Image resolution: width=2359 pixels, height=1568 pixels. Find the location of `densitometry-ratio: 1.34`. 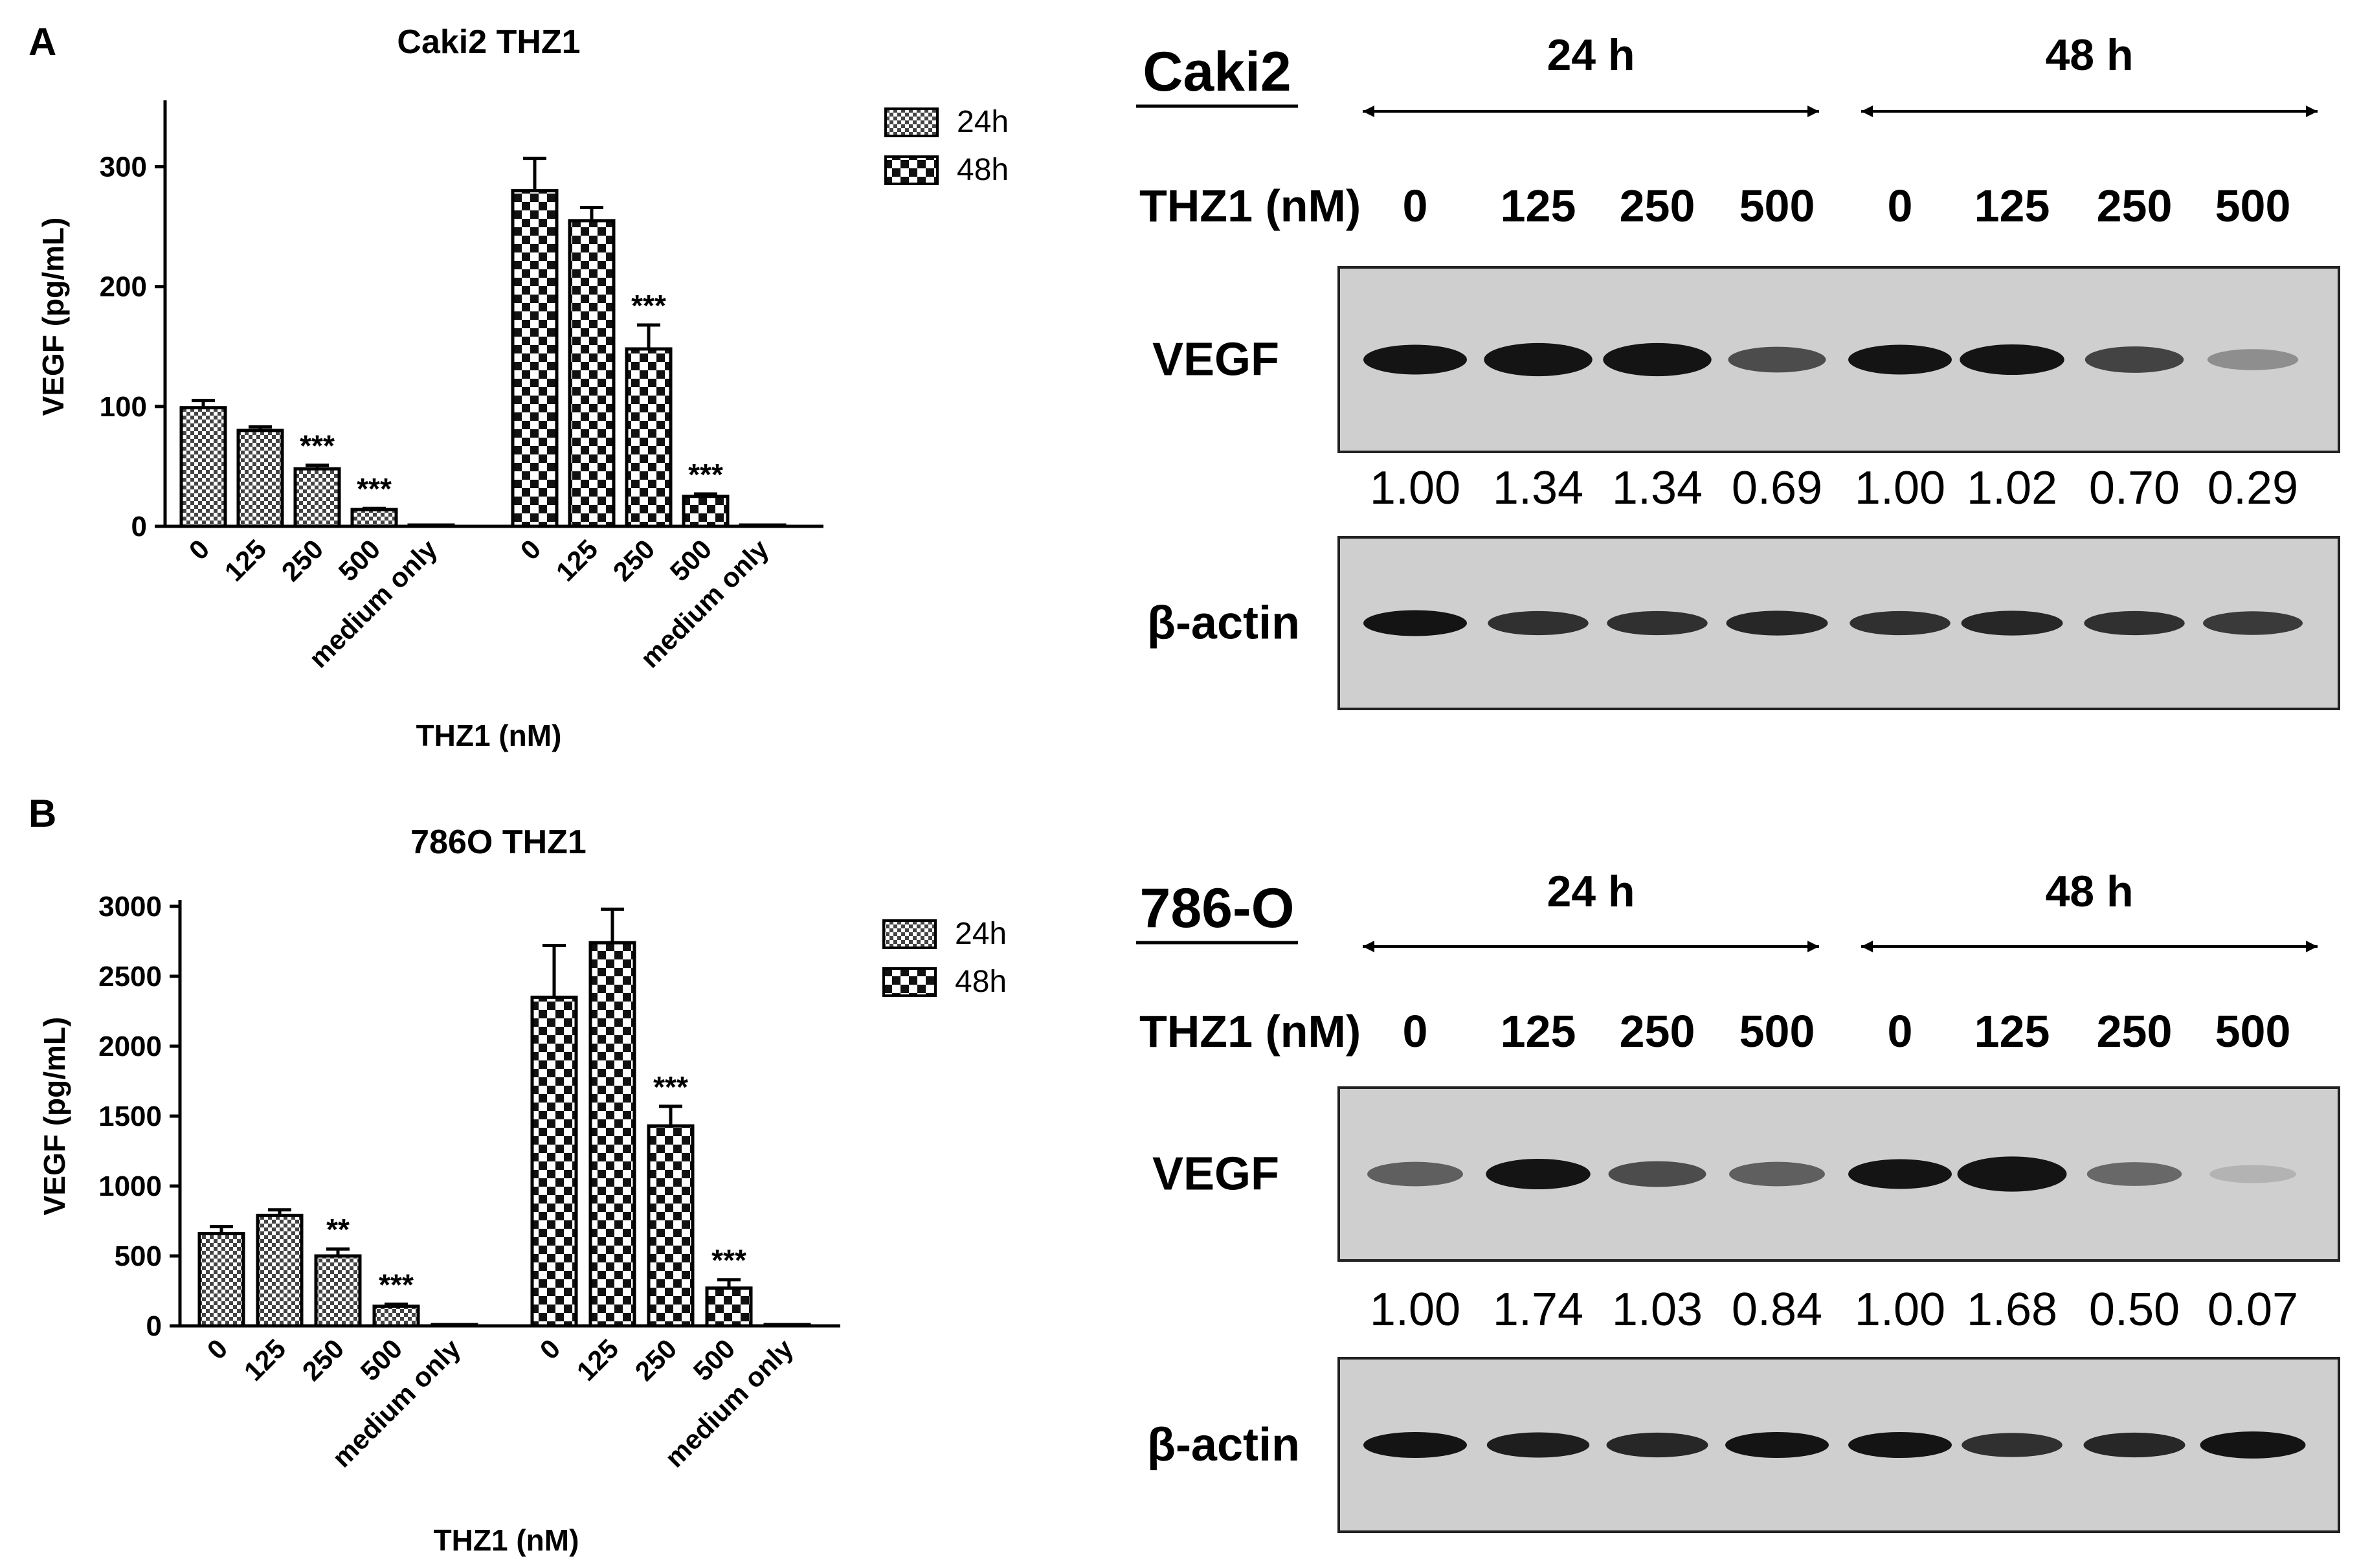

densitometry-ratio: 1.34 is located at coordinates (1657, 488).